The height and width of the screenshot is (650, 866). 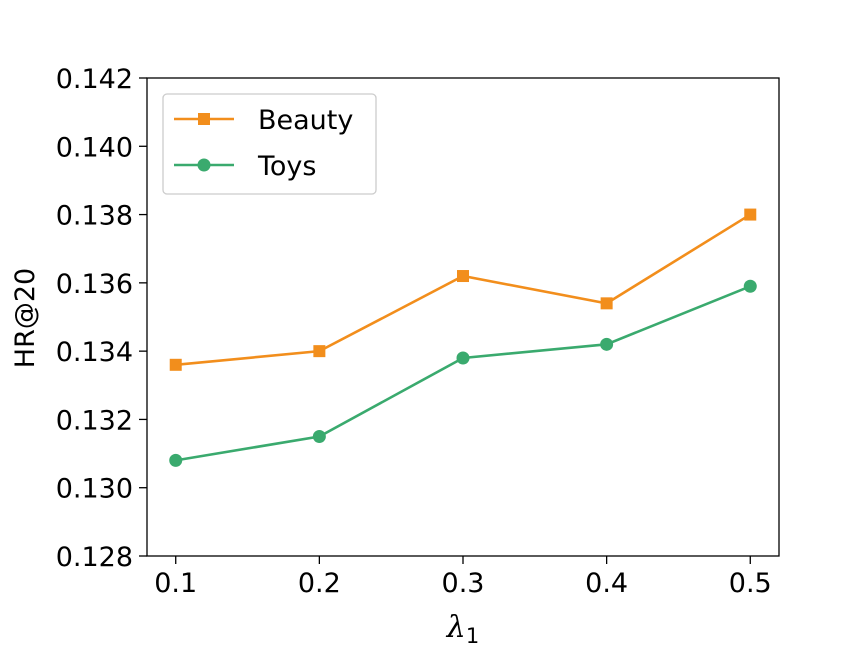 What do you see at coordinates (25, 318) in the screenshot?
I see `y-axis-label: HR@20` at bounding box center [25, 318].